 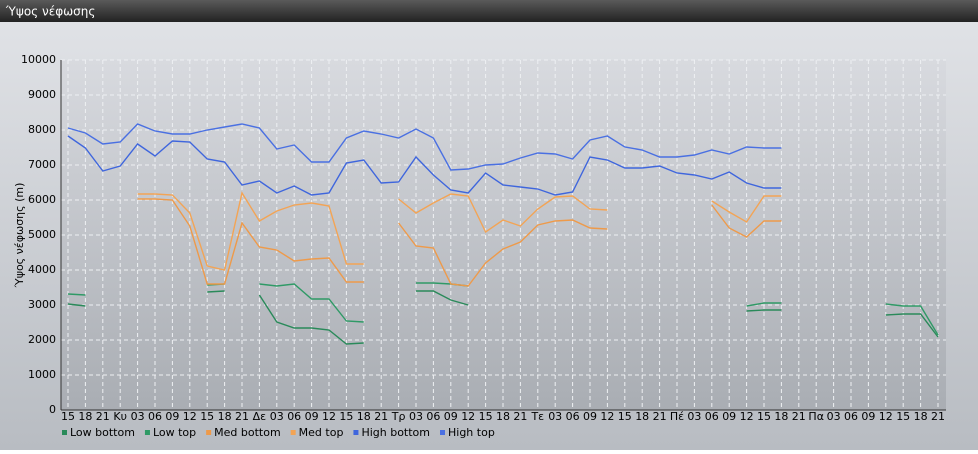 I want to click on x-tick-label: Δε, so click(x=260, y=416).